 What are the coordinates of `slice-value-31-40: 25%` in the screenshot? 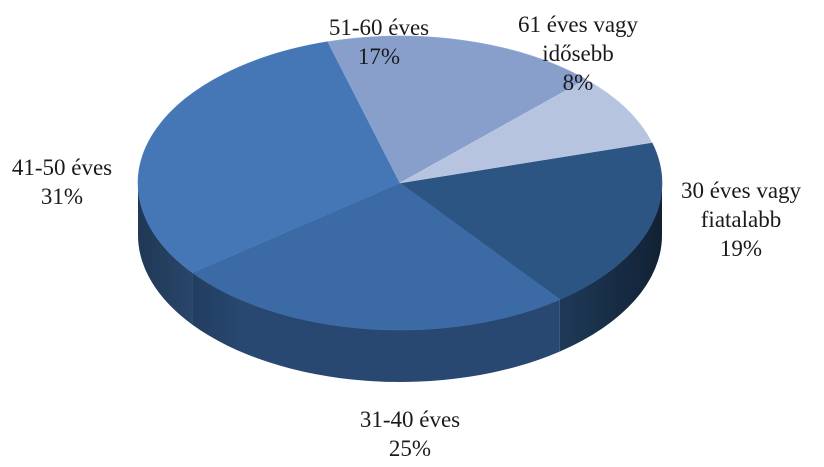 It's located at (410, 448).